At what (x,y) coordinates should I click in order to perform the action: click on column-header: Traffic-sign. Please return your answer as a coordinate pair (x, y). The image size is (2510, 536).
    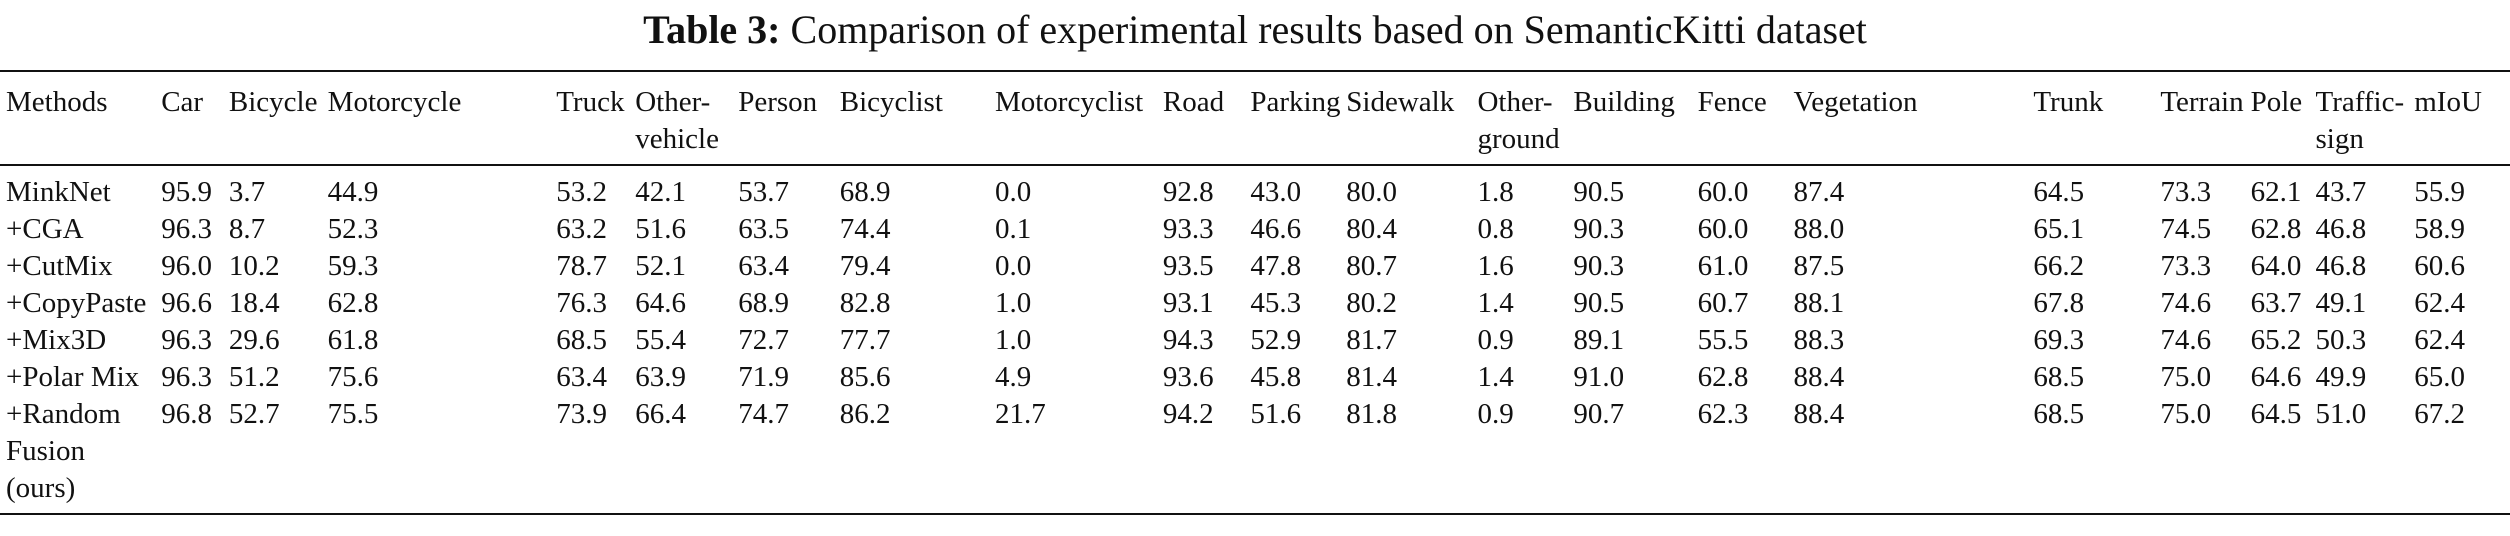
    Looking at the image, I should click on (2360, 120).